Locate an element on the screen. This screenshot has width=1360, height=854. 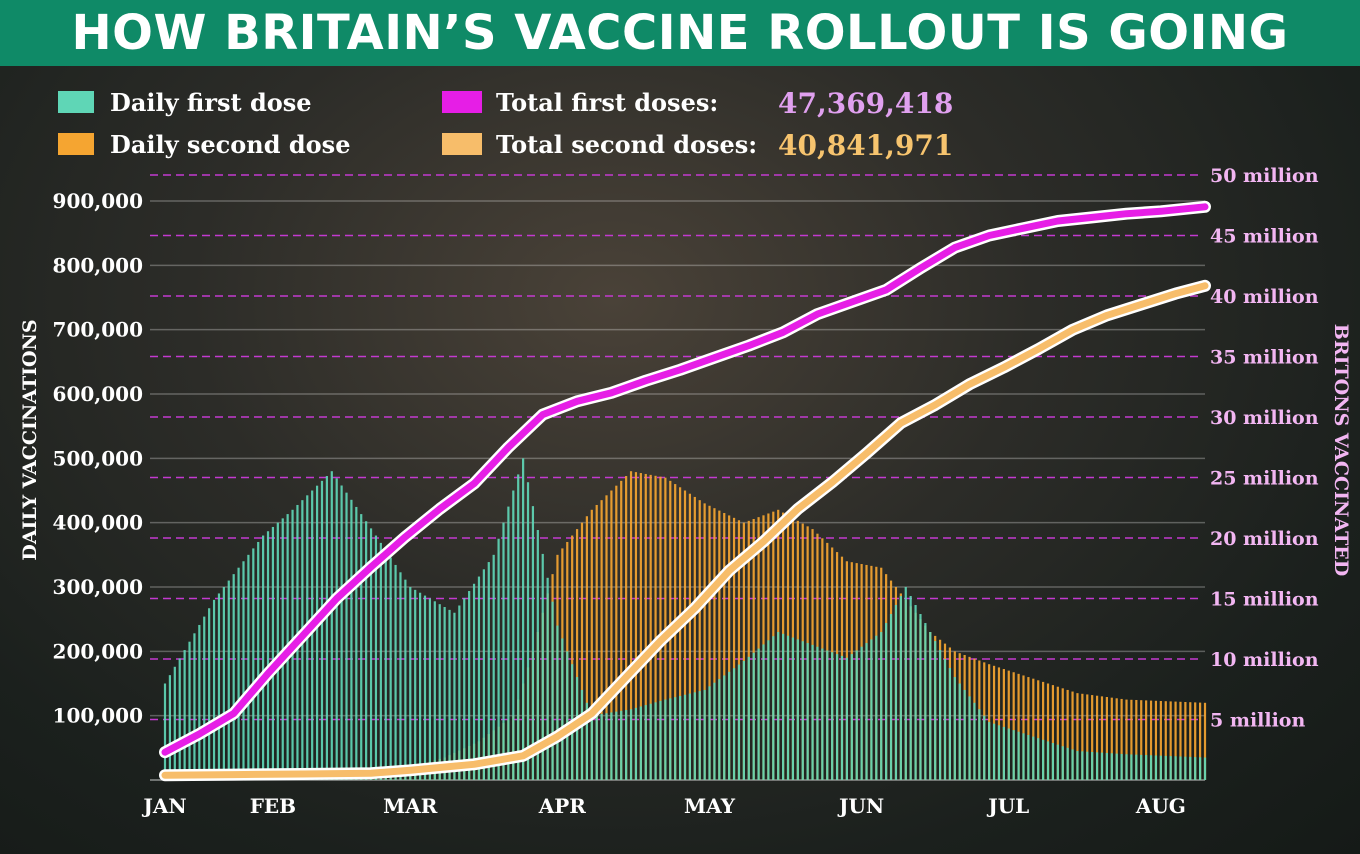
y-tick-label-right: 50 million is located at coordinates (1264, 176).